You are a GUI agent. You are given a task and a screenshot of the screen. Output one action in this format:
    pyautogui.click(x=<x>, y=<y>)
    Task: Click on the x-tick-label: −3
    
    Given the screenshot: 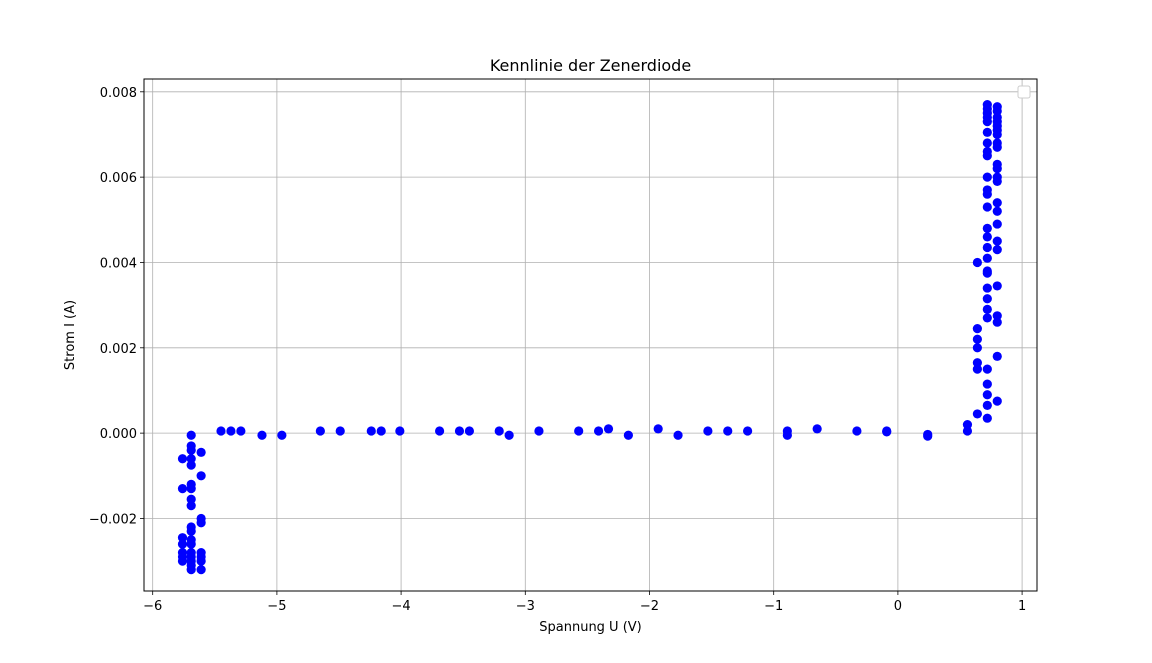 What is the action you would take?
    pyautogui.click(x=525, y=606)
    